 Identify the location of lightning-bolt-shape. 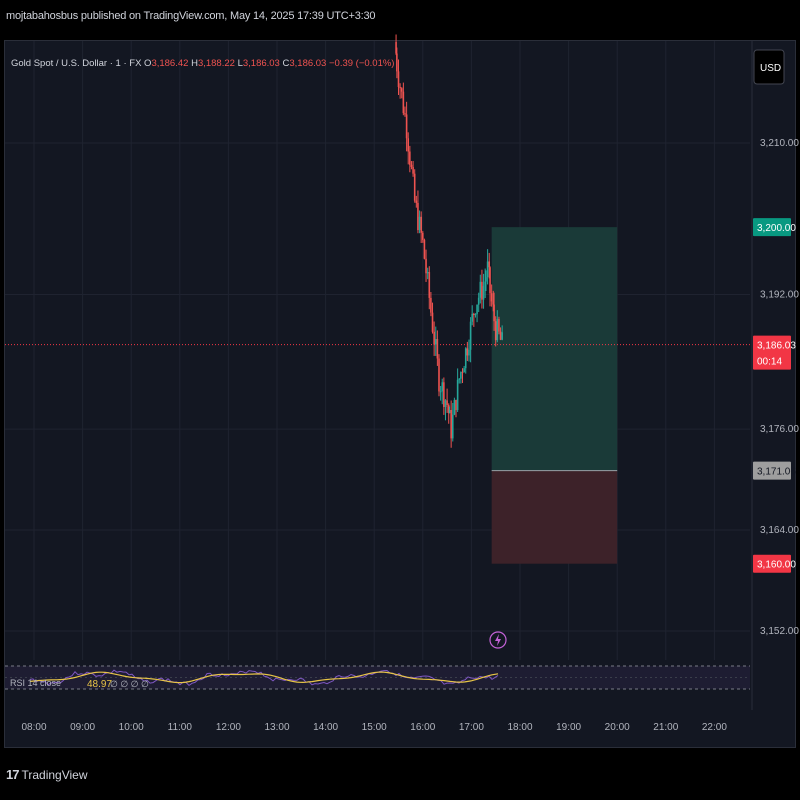
(498, 640).